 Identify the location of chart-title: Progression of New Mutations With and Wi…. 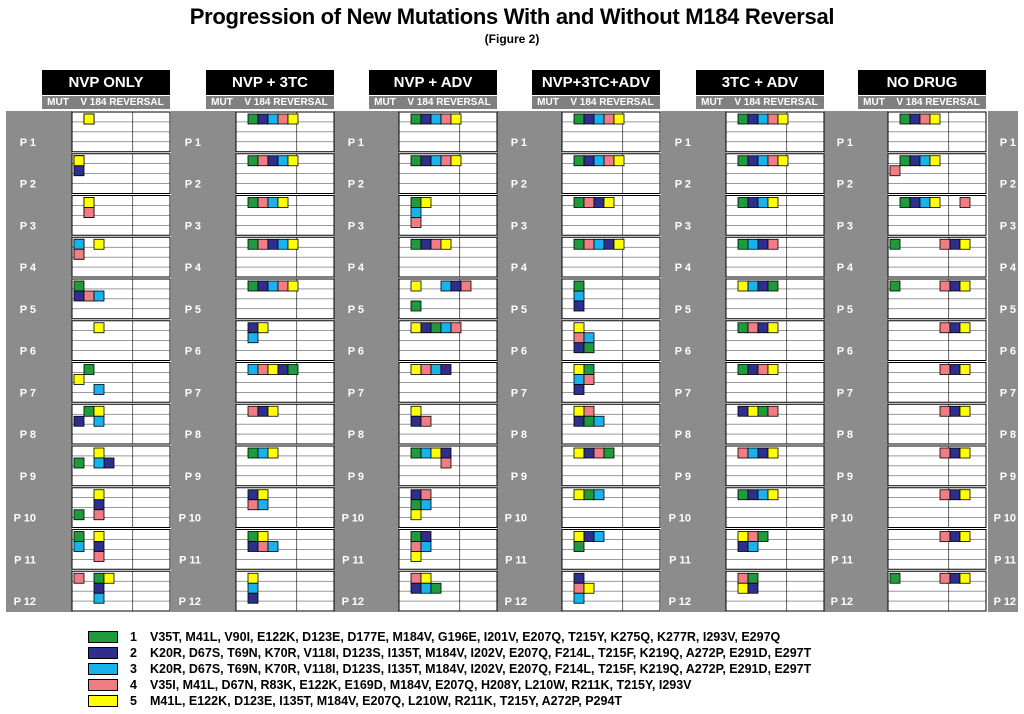
(512, 16).